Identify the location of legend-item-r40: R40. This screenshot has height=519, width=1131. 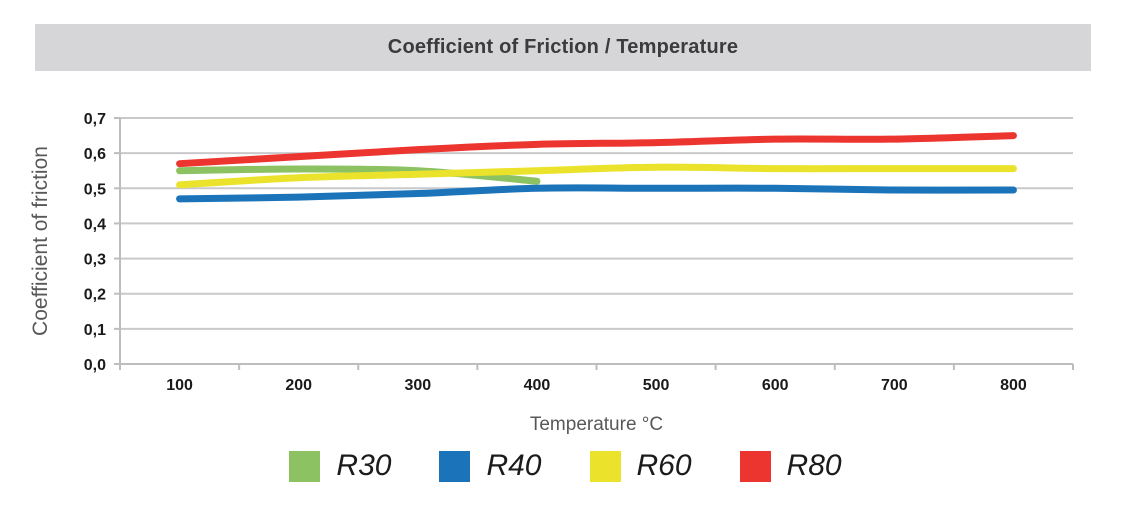
(490, 466).